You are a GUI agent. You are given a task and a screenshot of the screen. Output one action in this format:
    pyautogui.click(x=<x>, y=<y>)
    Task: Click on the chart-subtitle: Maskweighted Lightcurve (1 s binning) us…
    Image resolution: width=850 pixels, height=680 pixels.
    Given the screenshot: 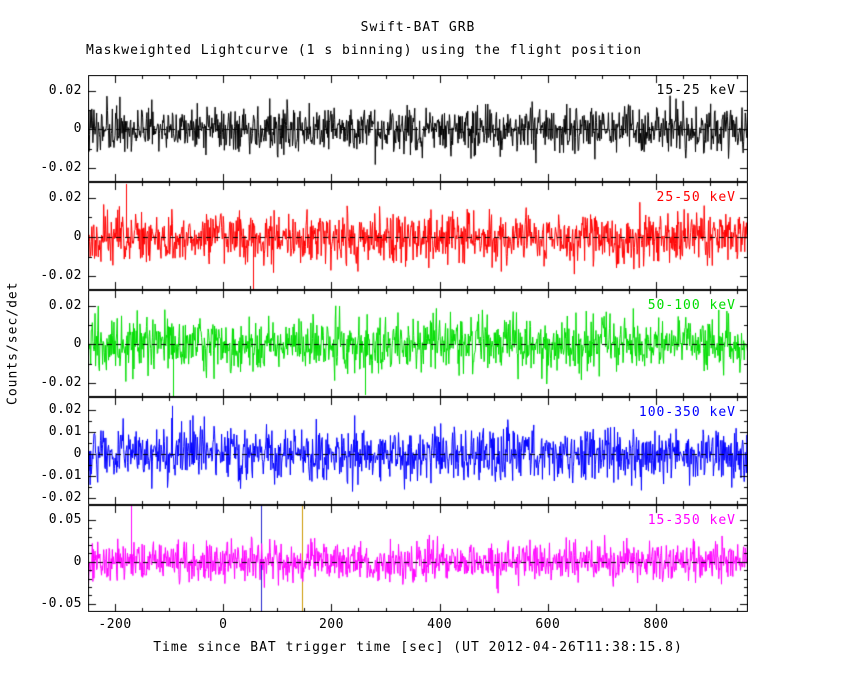 What is the action you would take?
    pyautogui.click(x=364, y=50)
    